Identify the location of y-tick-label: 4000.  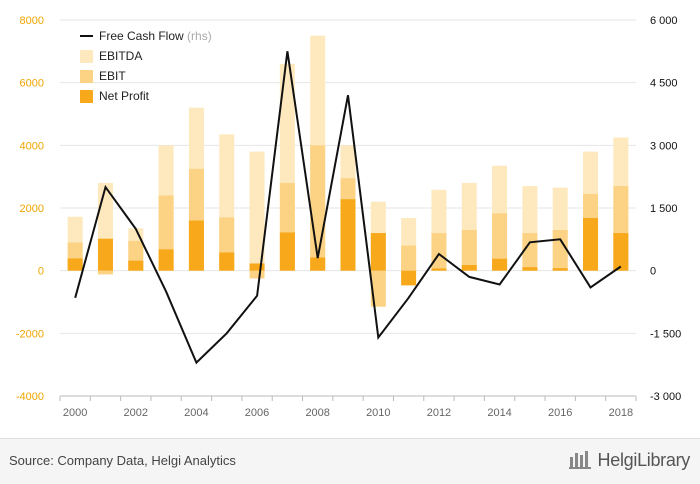
(32, 146).